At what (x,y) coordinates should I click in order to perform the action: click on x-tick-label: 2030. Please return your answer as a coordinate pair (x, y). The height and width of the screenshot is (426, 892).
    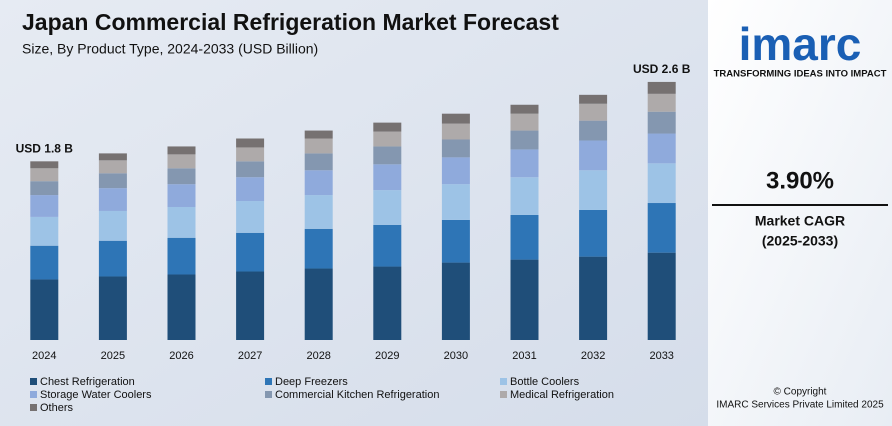
    Looking at the image, I should click on (456, 356).